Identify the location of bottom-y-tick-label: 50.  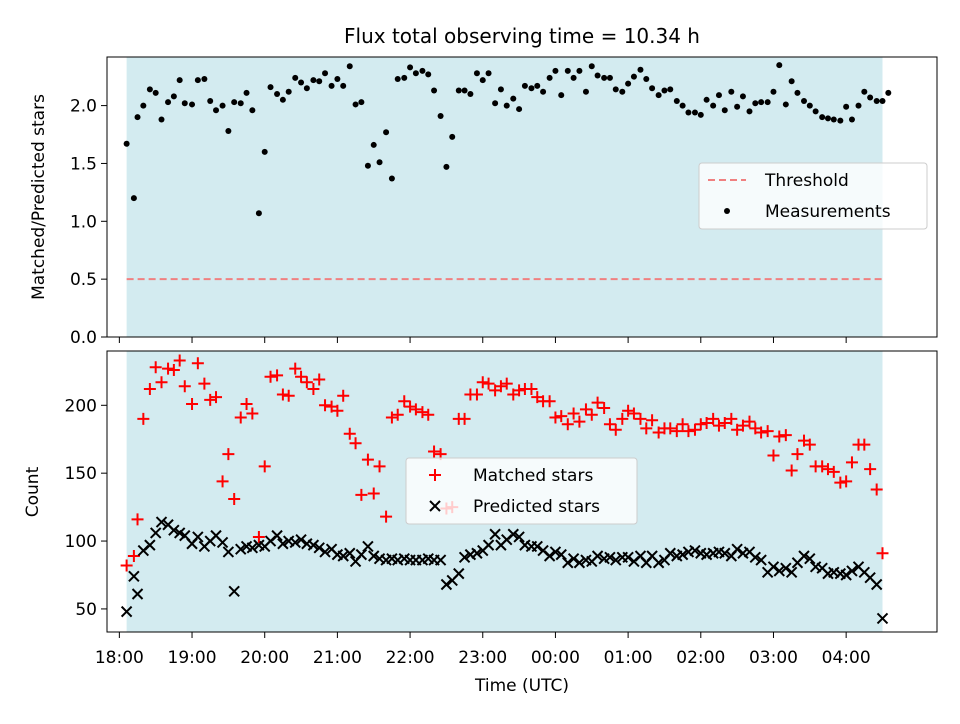
(86, 610).